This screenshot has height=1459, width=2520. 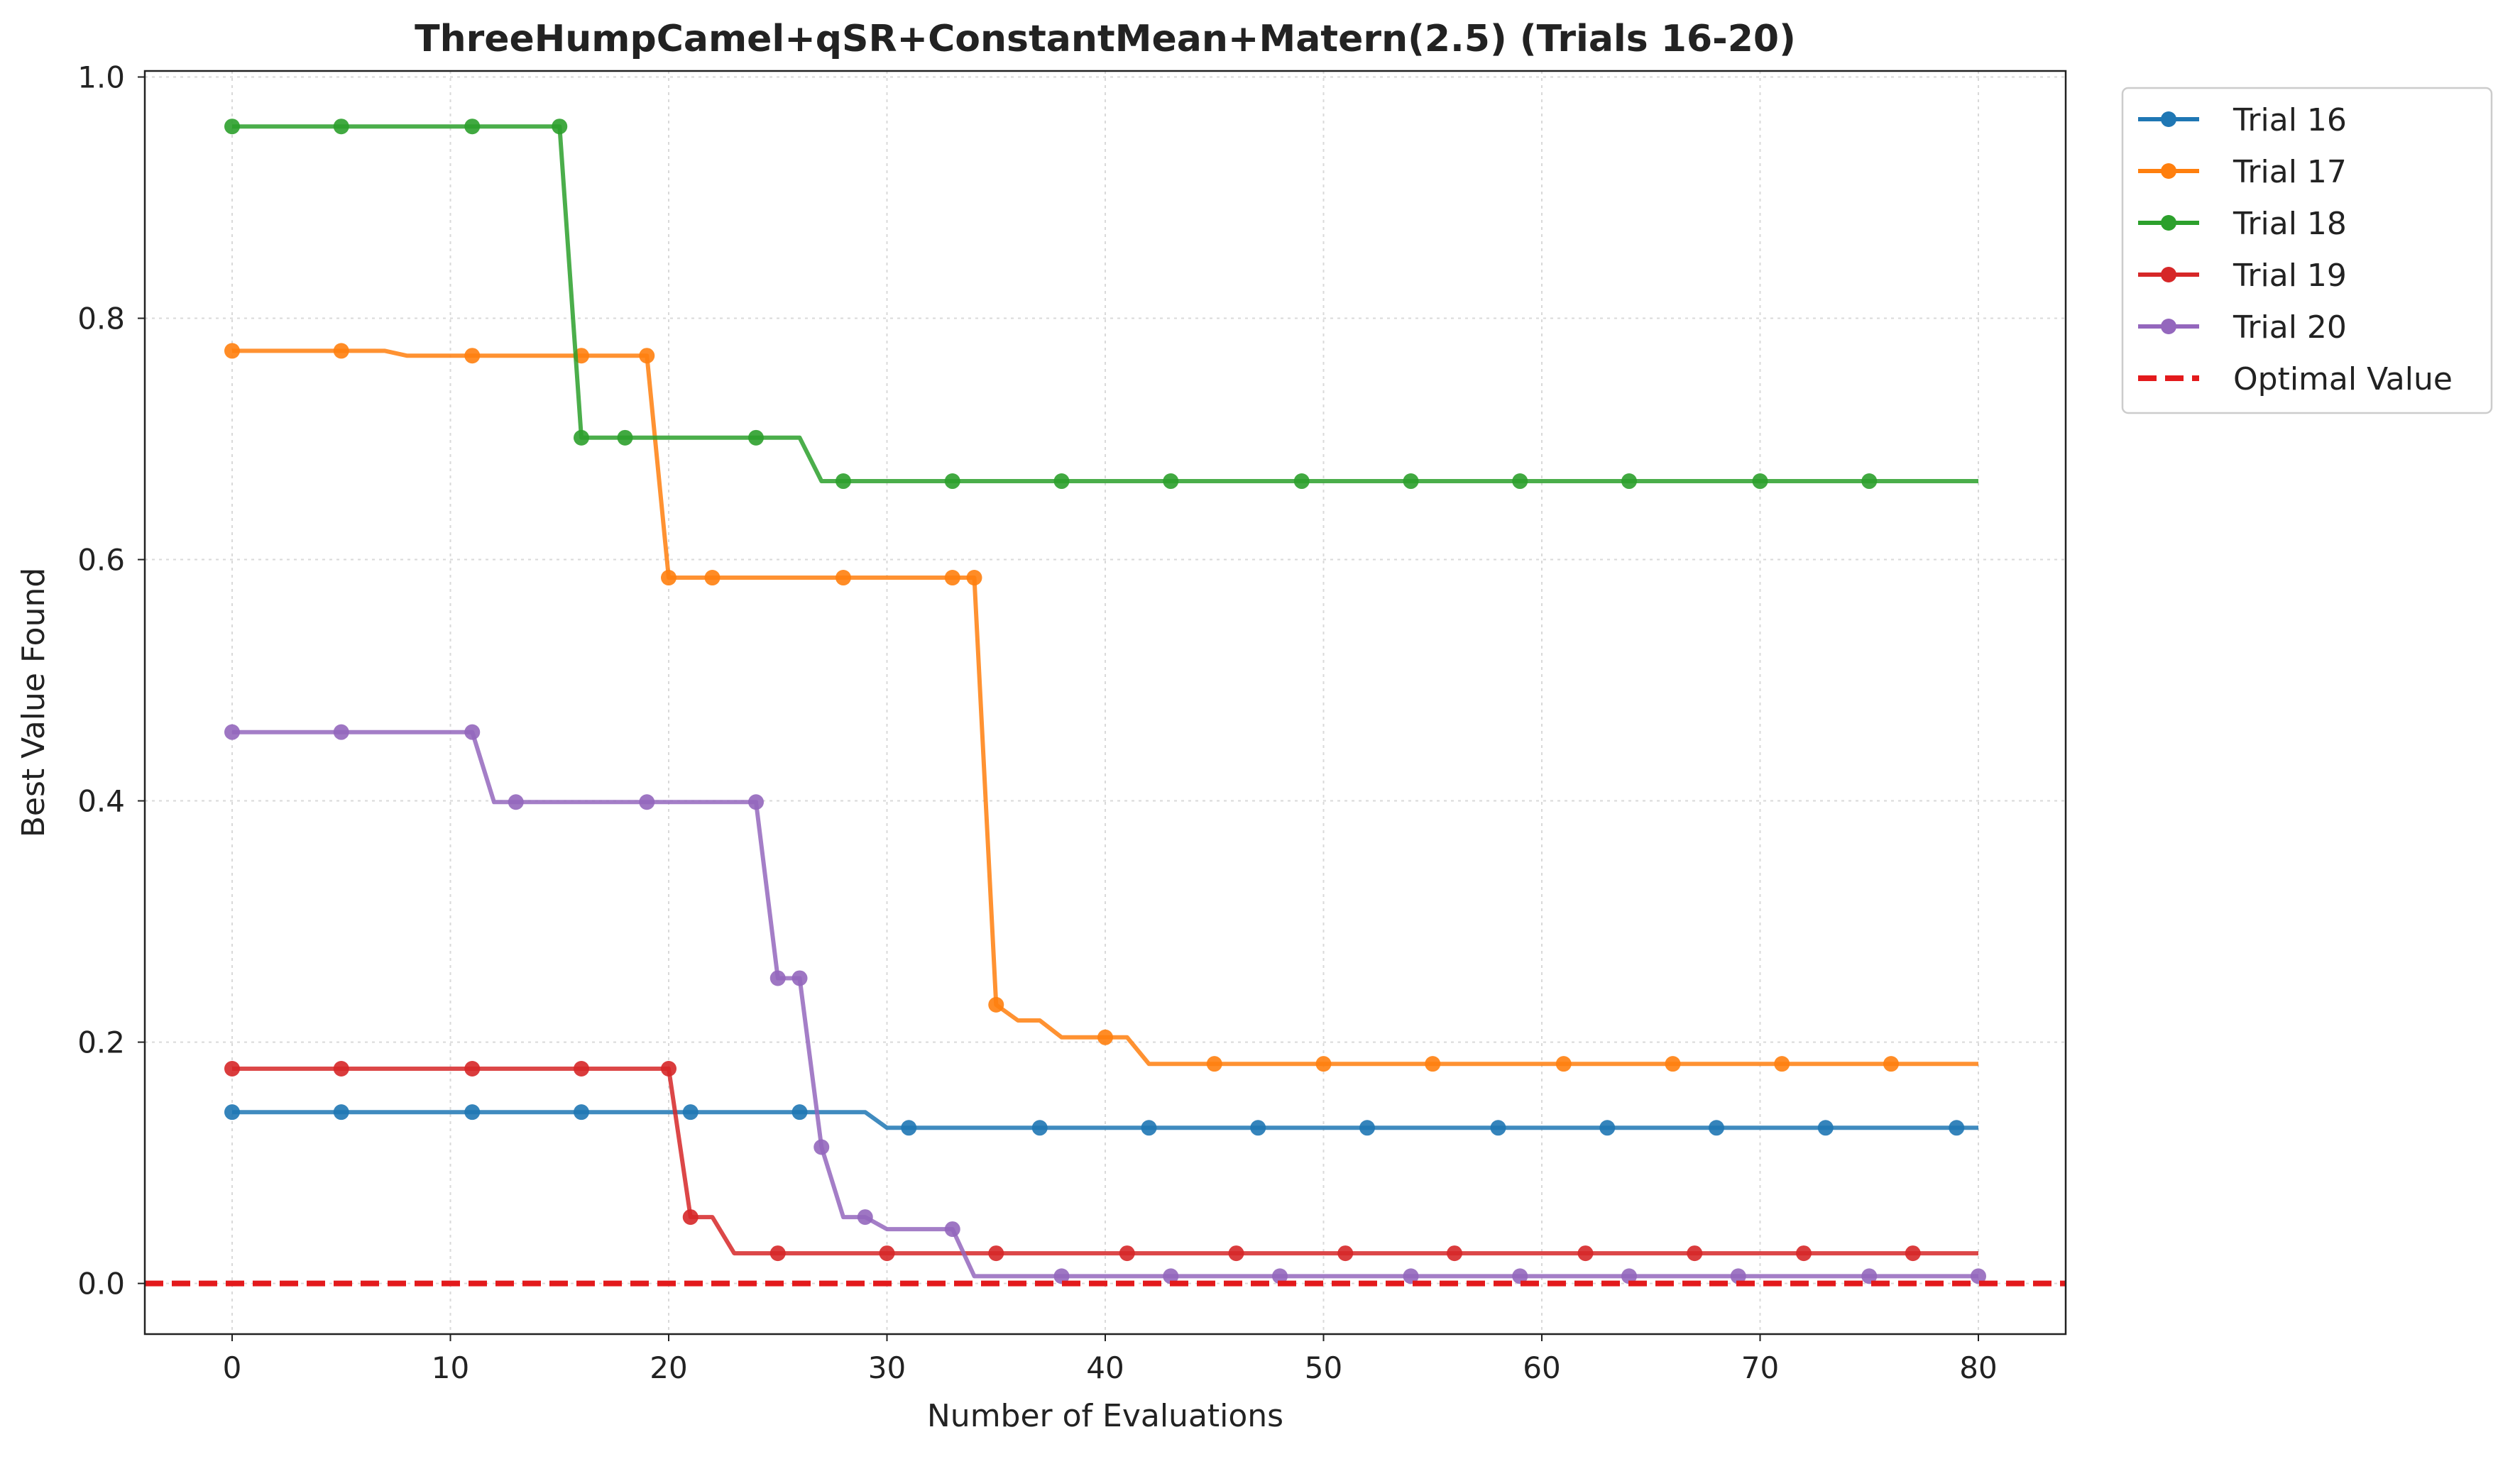 I want to click on legend-box, so click(x=2307, y=250).